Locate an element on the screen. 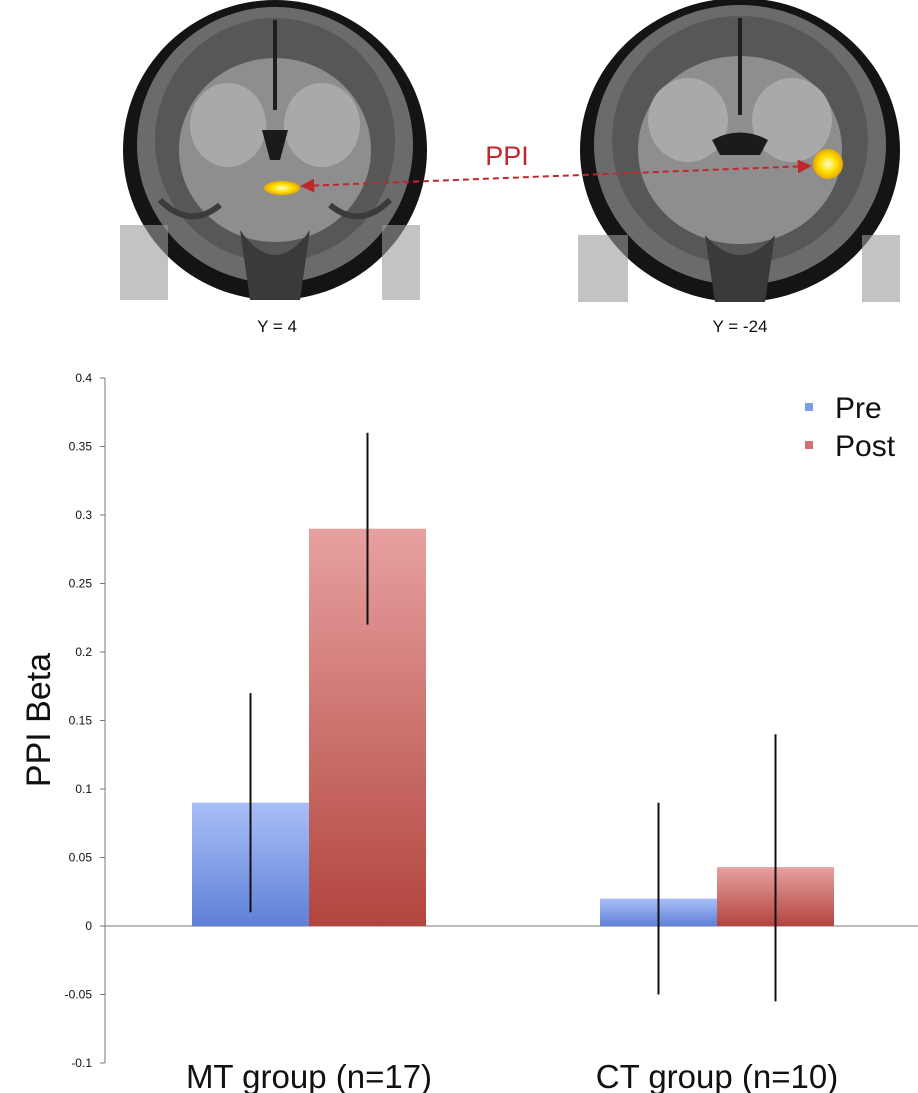  y-axis-ticks: -0.1 -0.05 0 0.05 0.1 0.15 0.2 0.25 0.3 0.35 0.4 is located at coordinates (85, 720).